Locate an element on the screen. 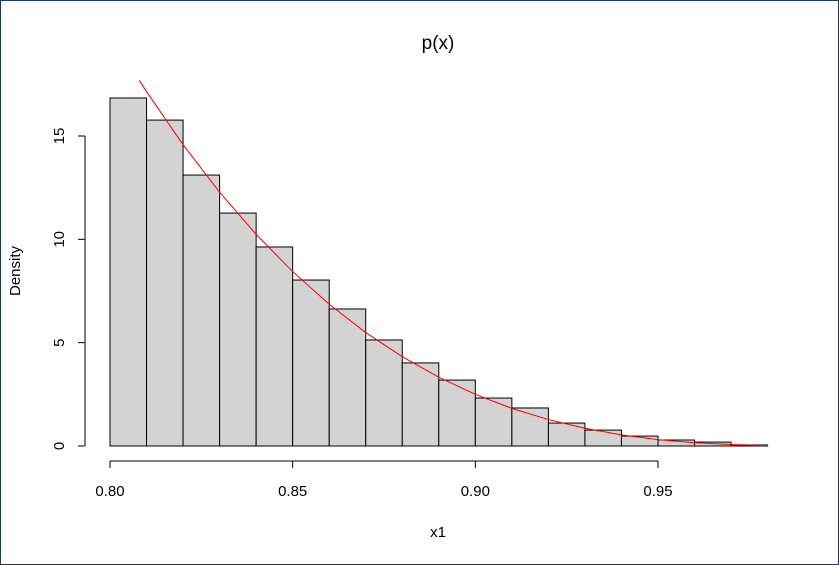  y-axis-label: Density is located at coordinates (15, 270).